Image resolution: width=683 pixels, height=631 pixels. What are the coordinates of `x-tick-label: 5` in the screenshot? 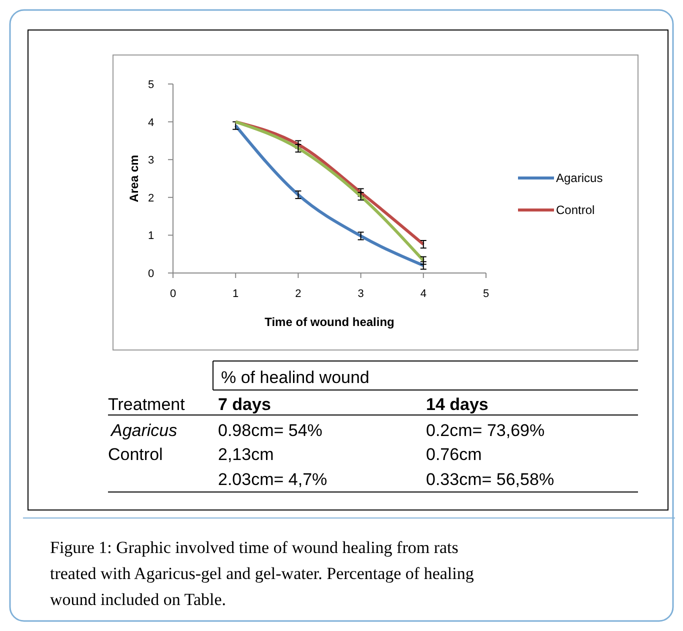 It's located at (486, 294).